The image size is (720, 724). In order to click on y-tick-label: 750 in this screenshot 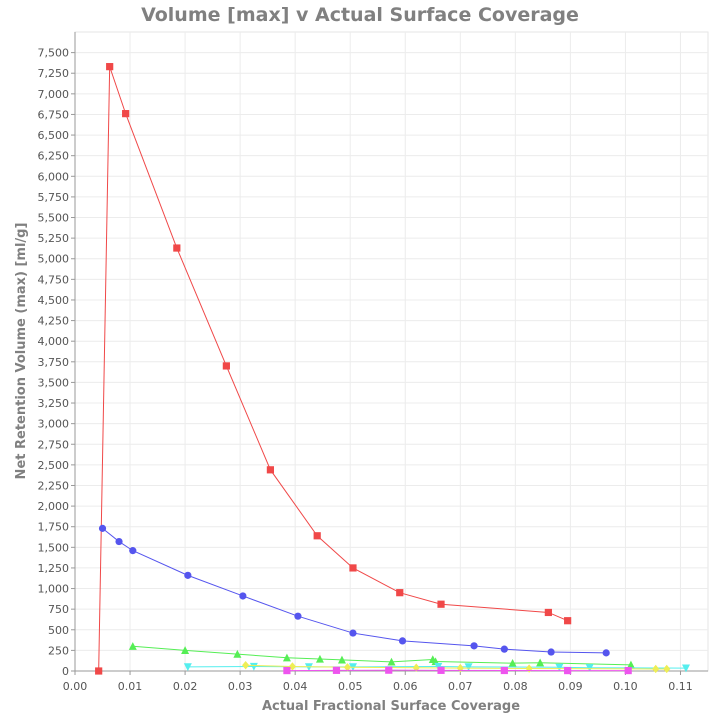, I will do `click(58, 609)`.